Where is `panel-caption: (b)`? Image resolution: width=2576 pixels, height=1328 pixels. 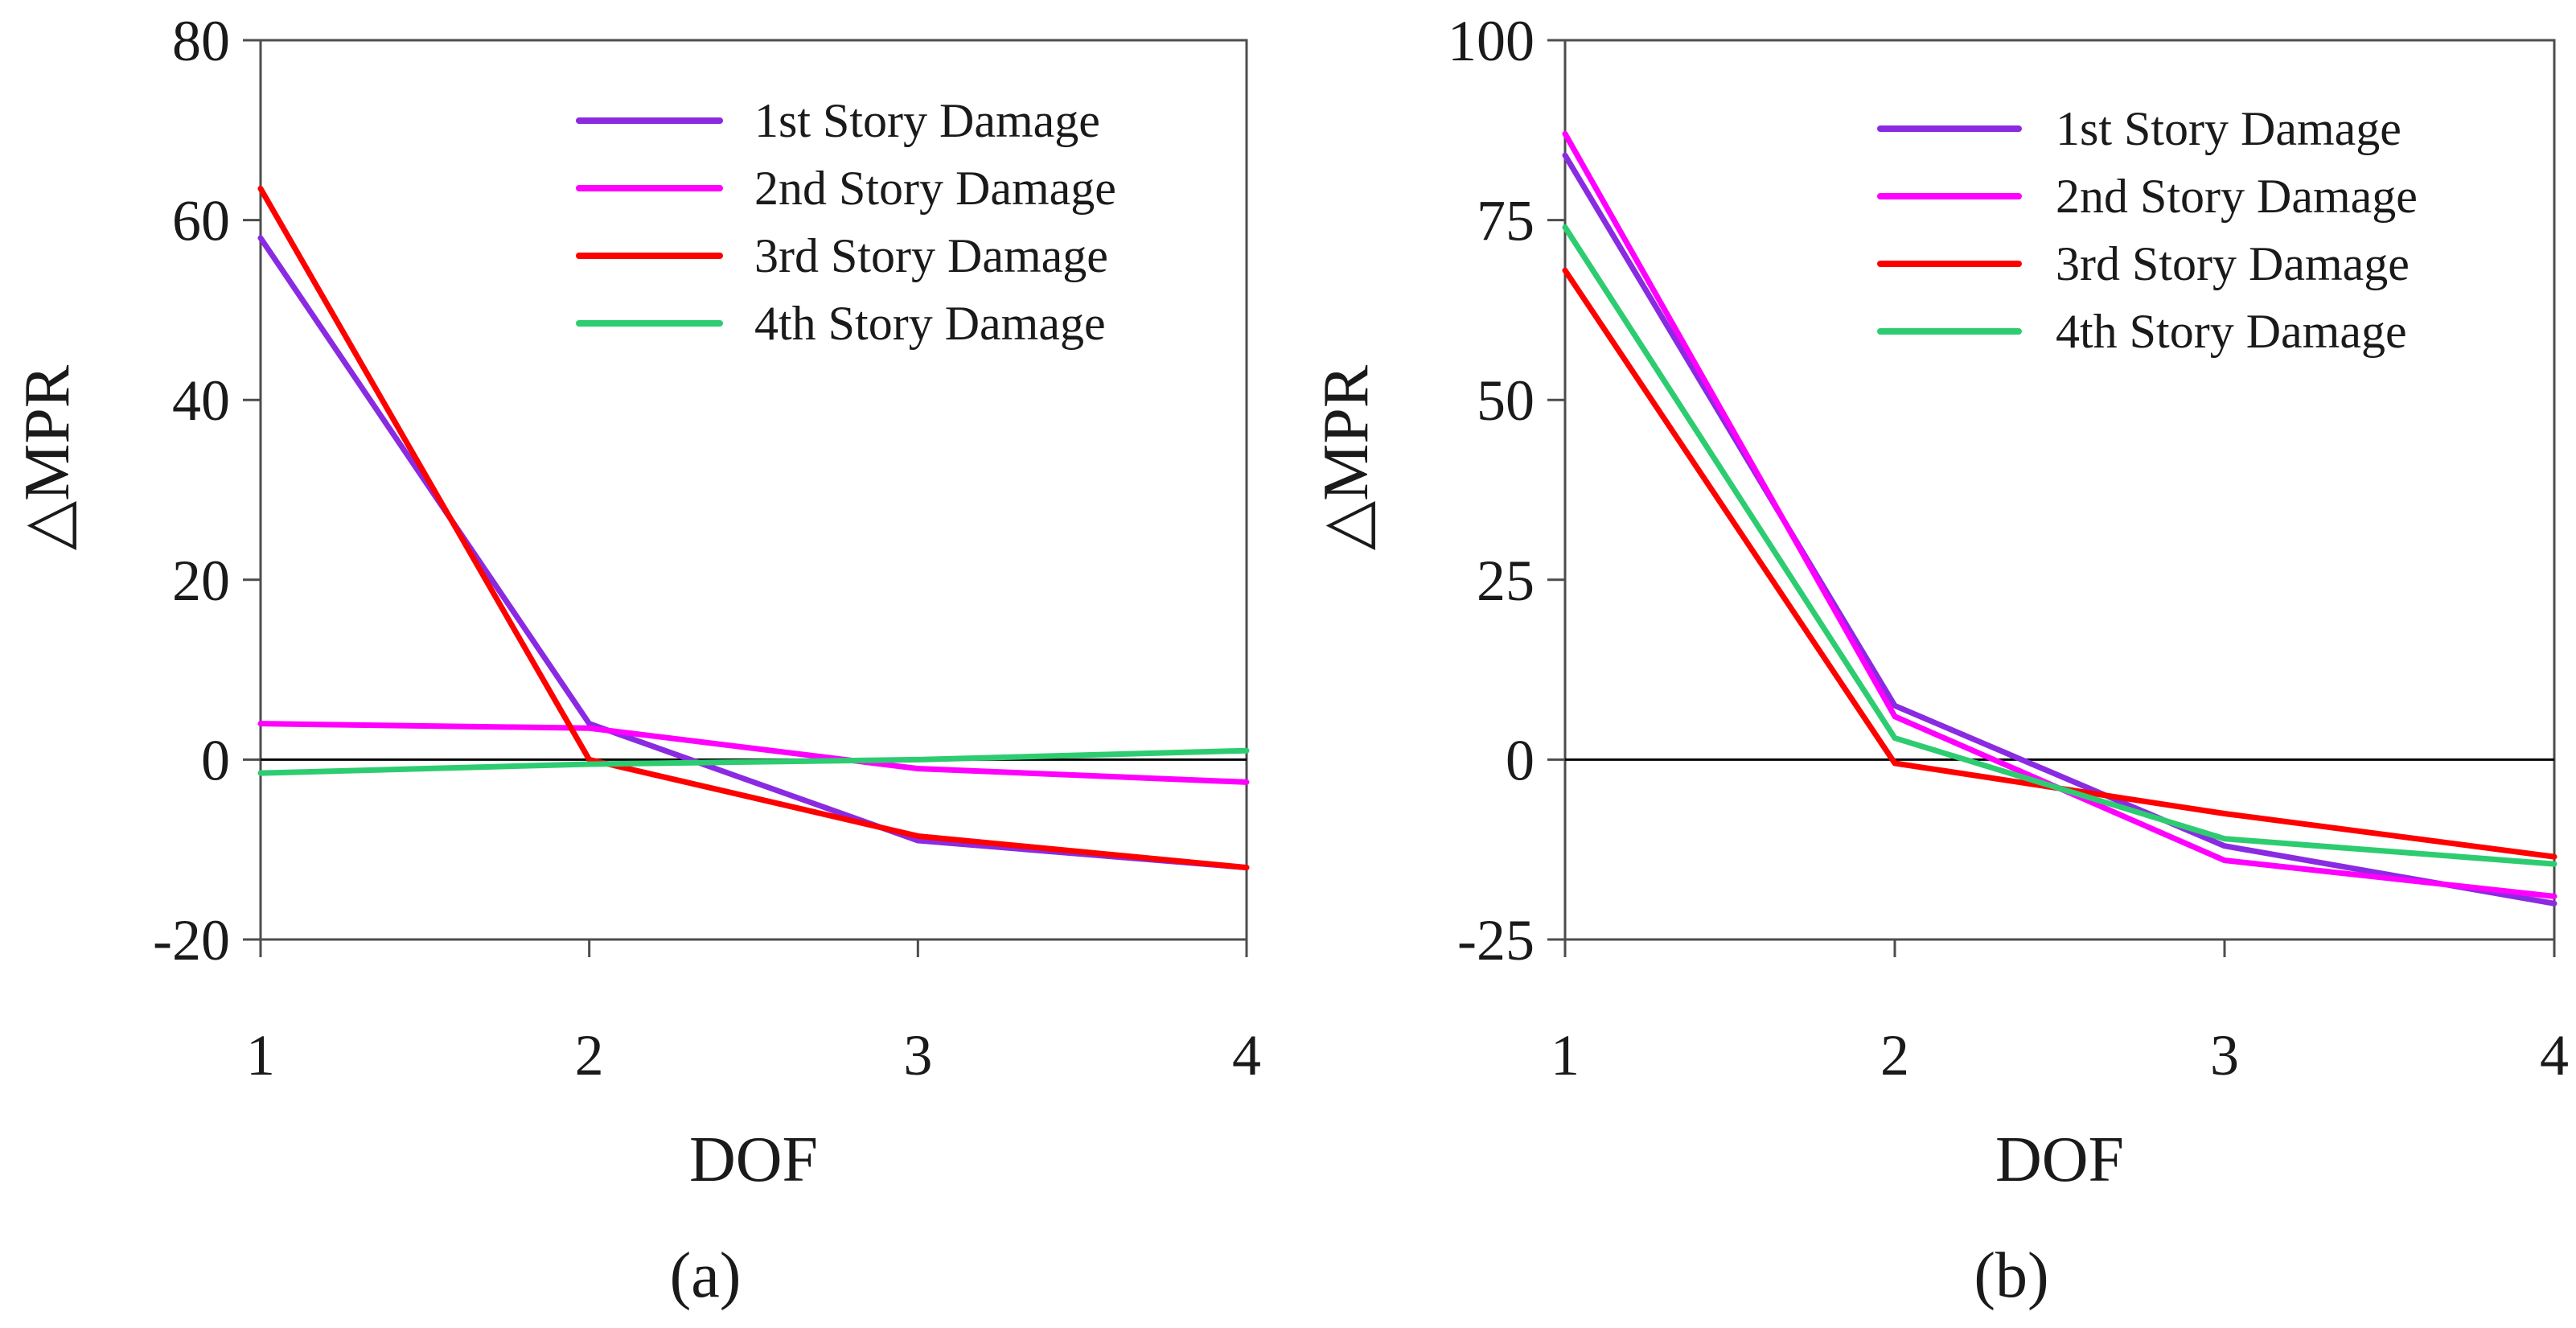
panel-caption: (b) is located at coordinates (2011, 1275).